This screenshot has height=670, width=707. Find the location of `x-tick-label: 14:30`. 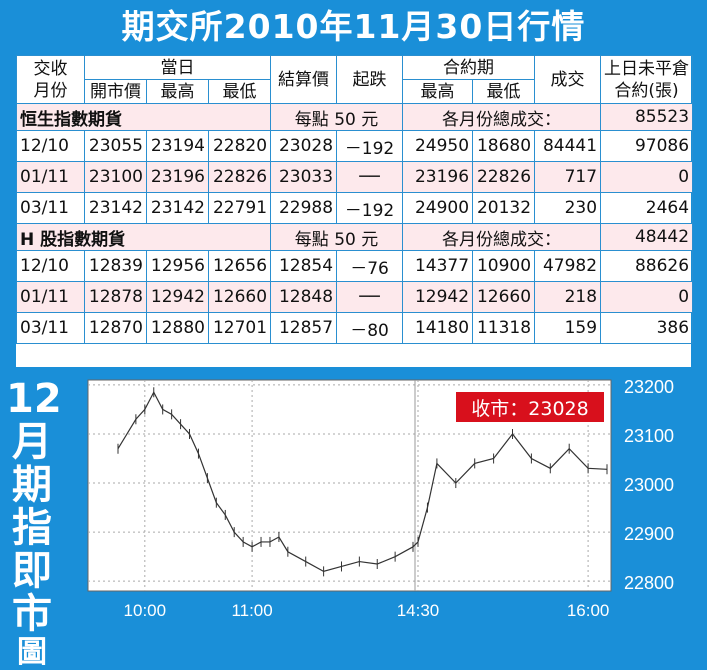

x-tick-label: 14:30 is located at coordinates (418, 610).